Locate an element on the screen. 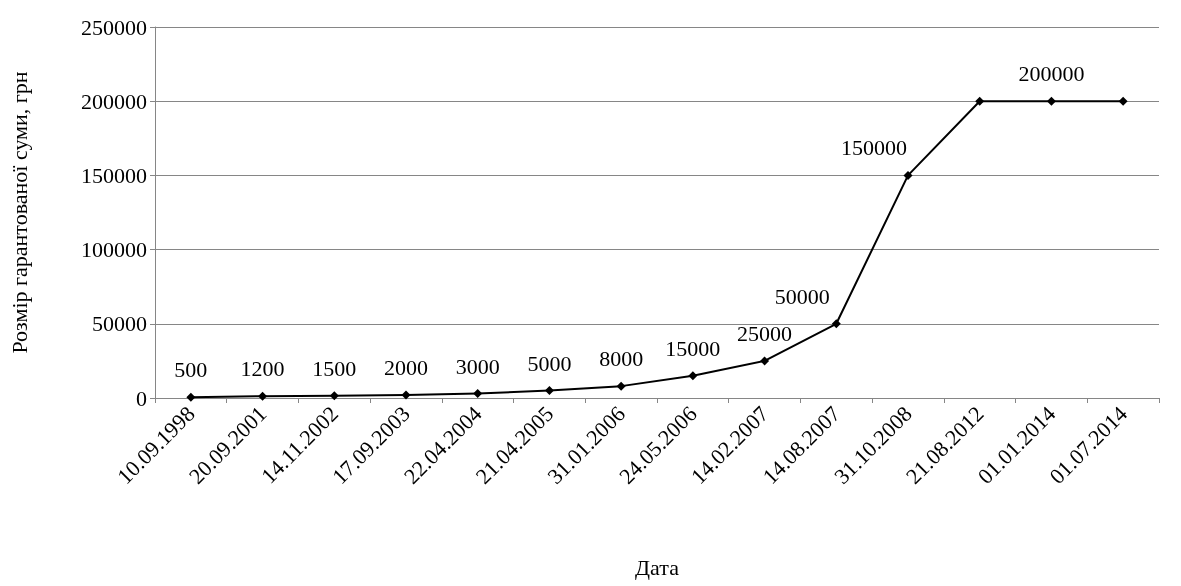 Image resolution: width=1181 pixels, height=586 pixels. data-label: 3000 is located at coordinates (477, 366).